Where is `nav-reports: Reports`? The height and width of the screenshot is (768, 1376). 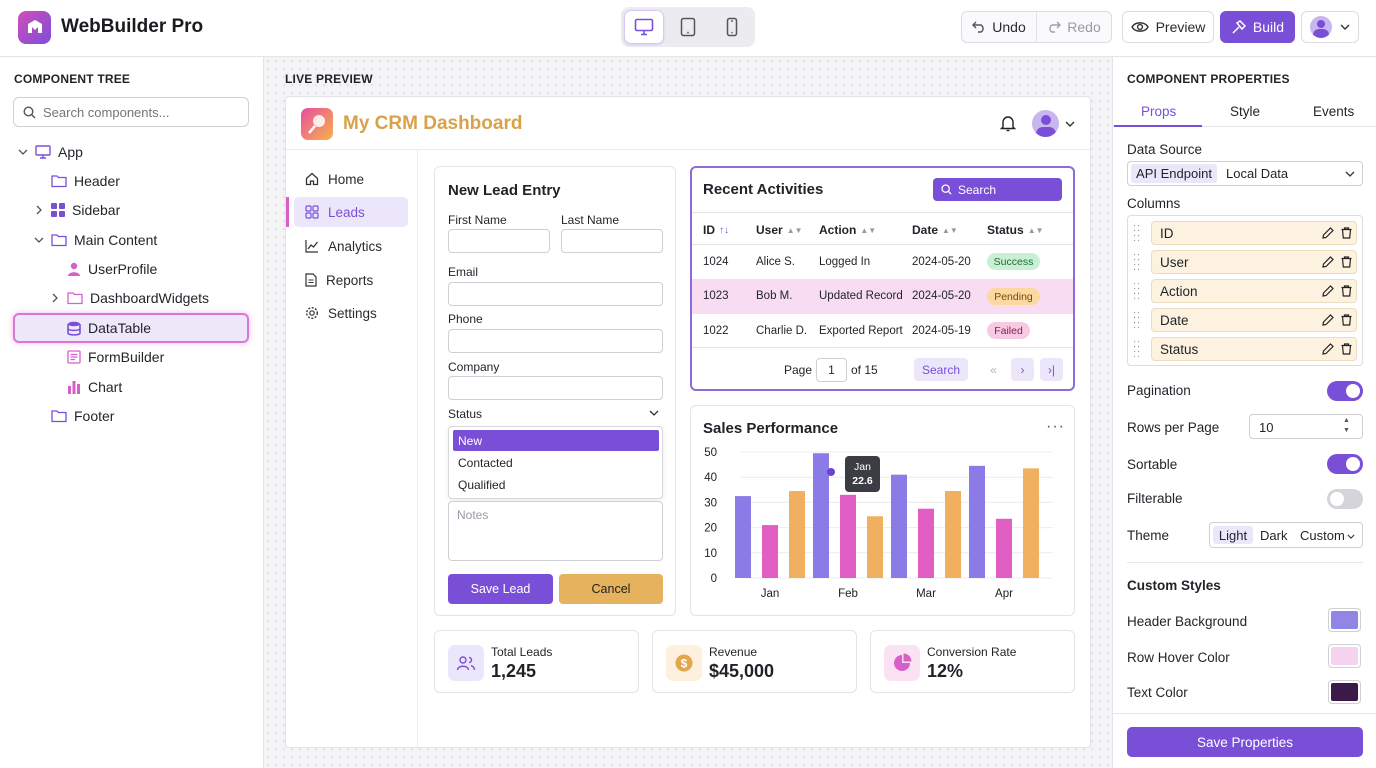
nav-reports: Reports is located at coordinates (351, 280).